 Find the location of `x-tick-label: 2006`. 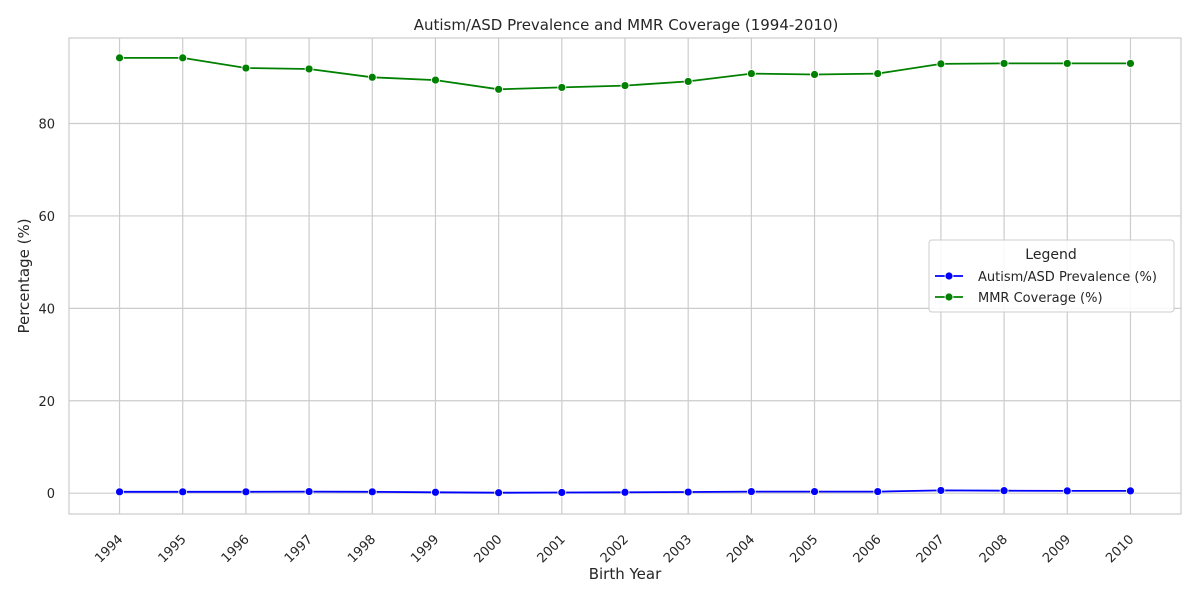

x-tick-label: 2006 is located at coordinates (868, 549).